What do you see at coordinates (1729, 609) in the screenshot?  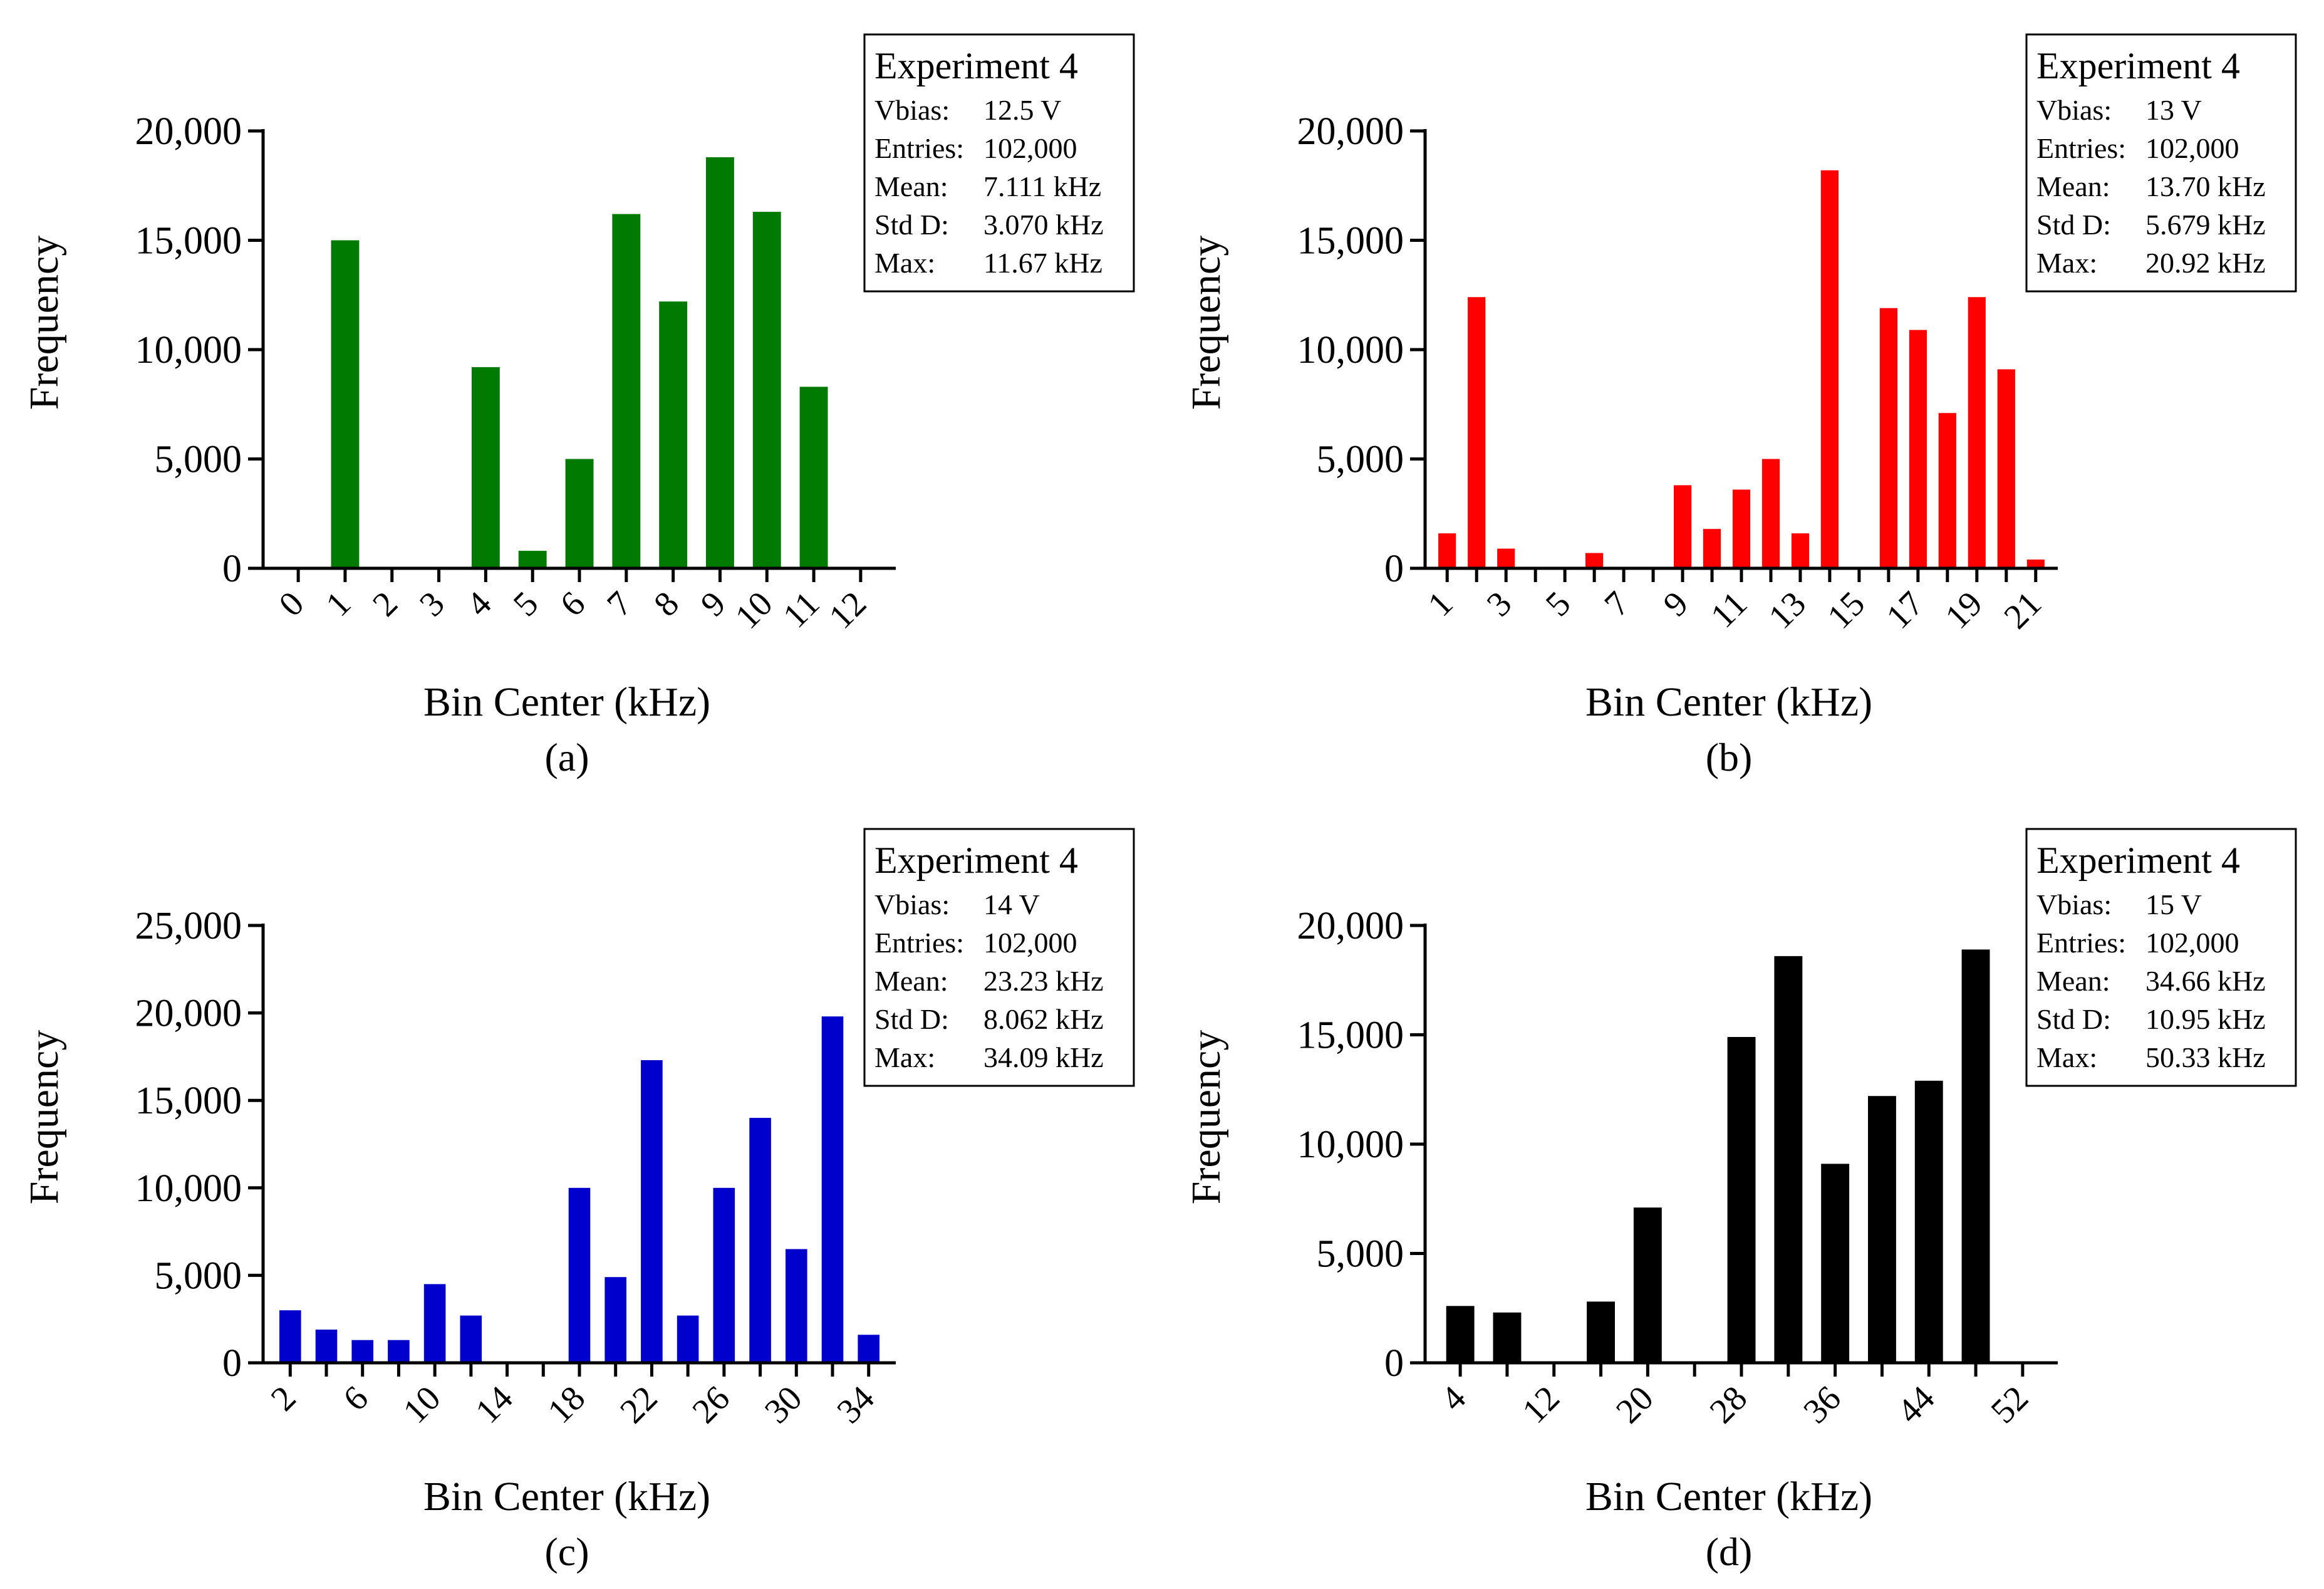 I see `x-tick-label: 11` at bounding box center [1729, 609].